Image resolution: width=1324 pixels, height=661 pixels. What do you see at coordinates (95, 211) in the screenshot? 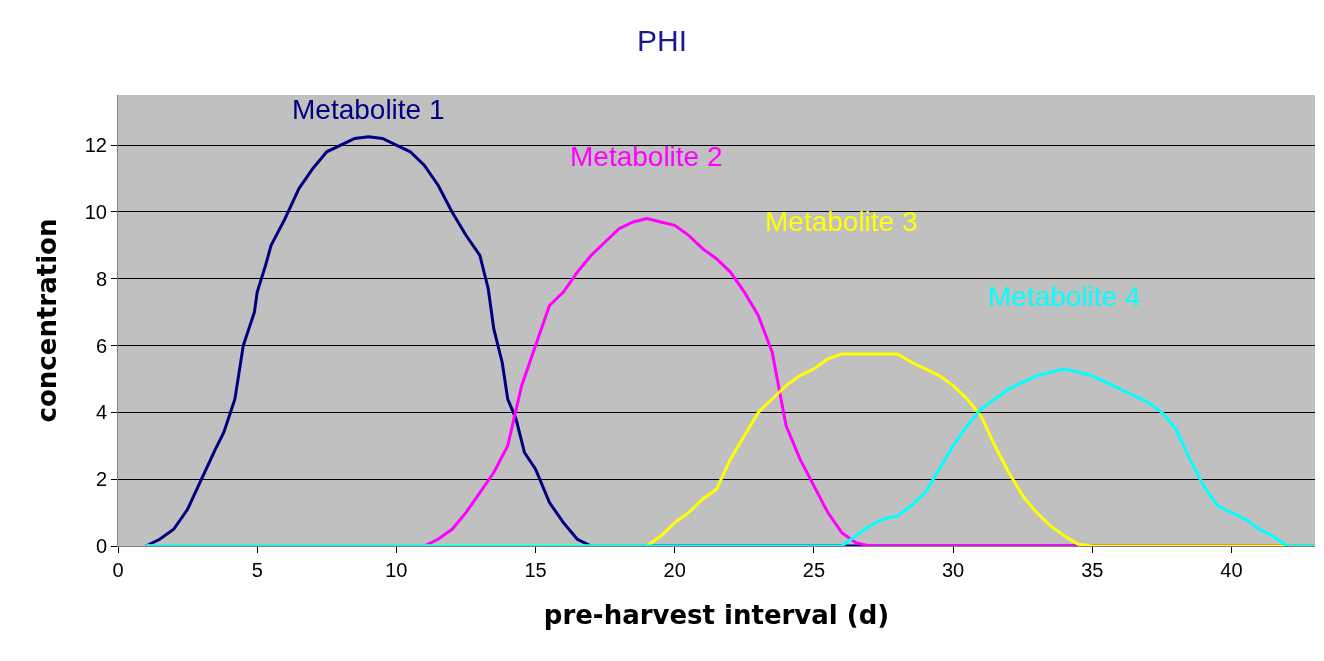
I see `y-tick-label: 10` at bounding box center [95, 211].